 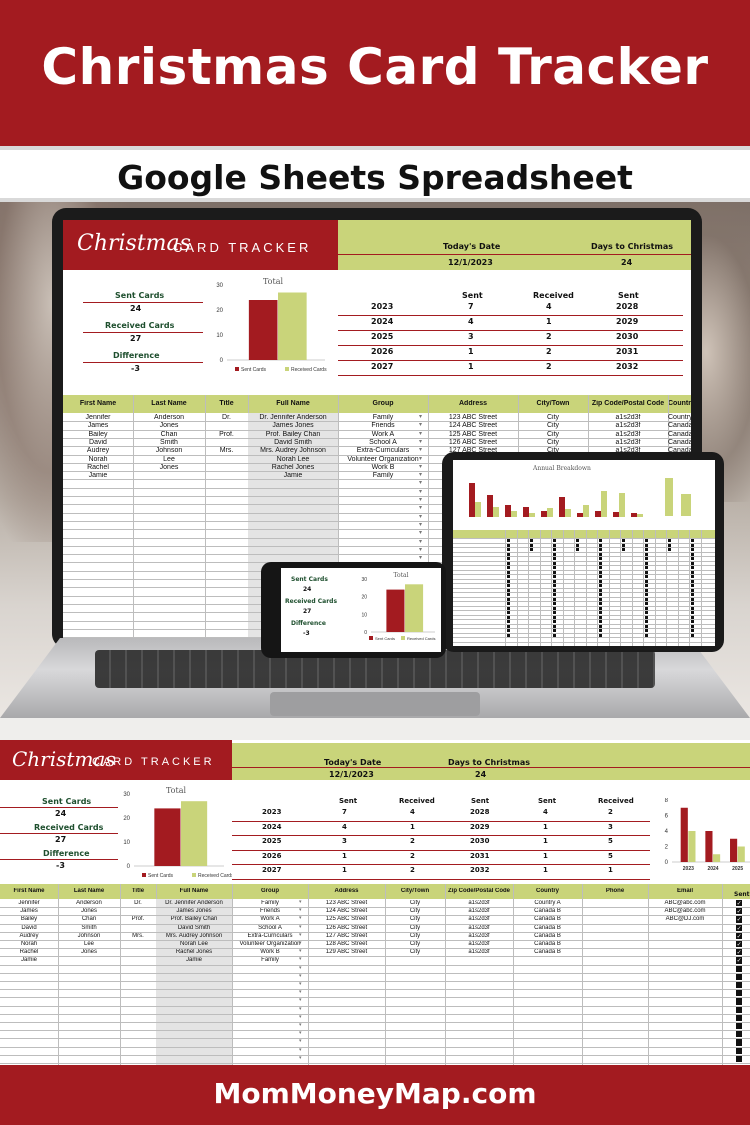 I want to click on table-cell: Rachel, so click(x=29, y=952).